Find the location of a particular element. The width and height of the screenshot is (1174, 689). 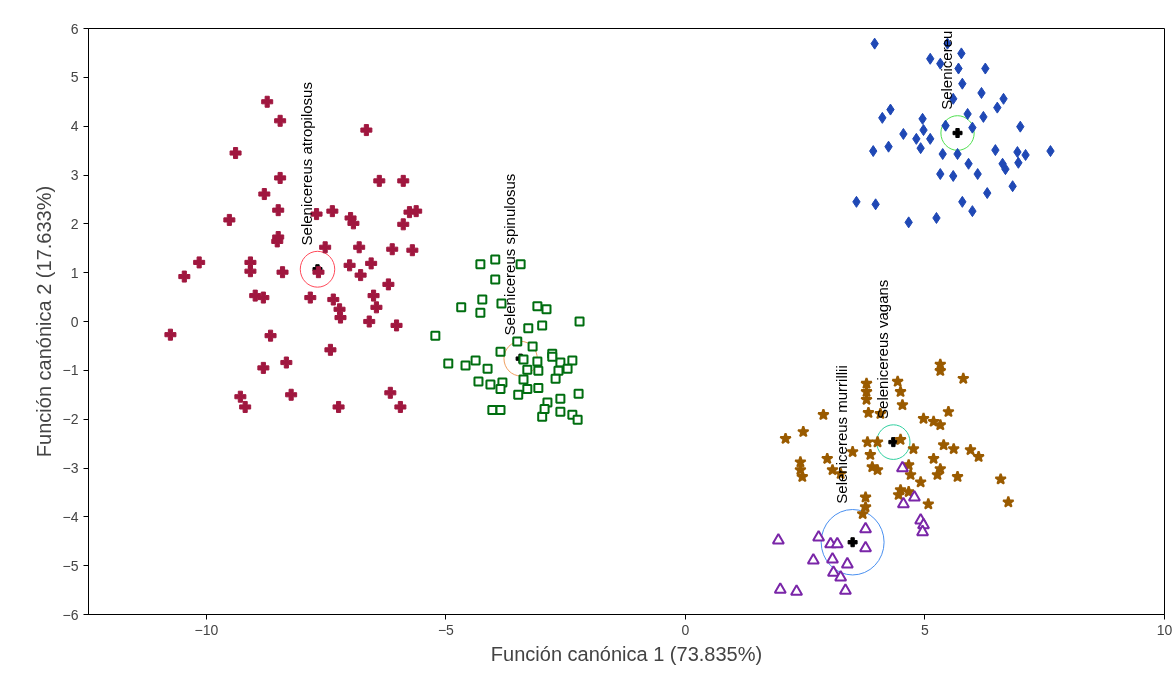

y-tick-label: −1 is located at coordinates (70, 370).